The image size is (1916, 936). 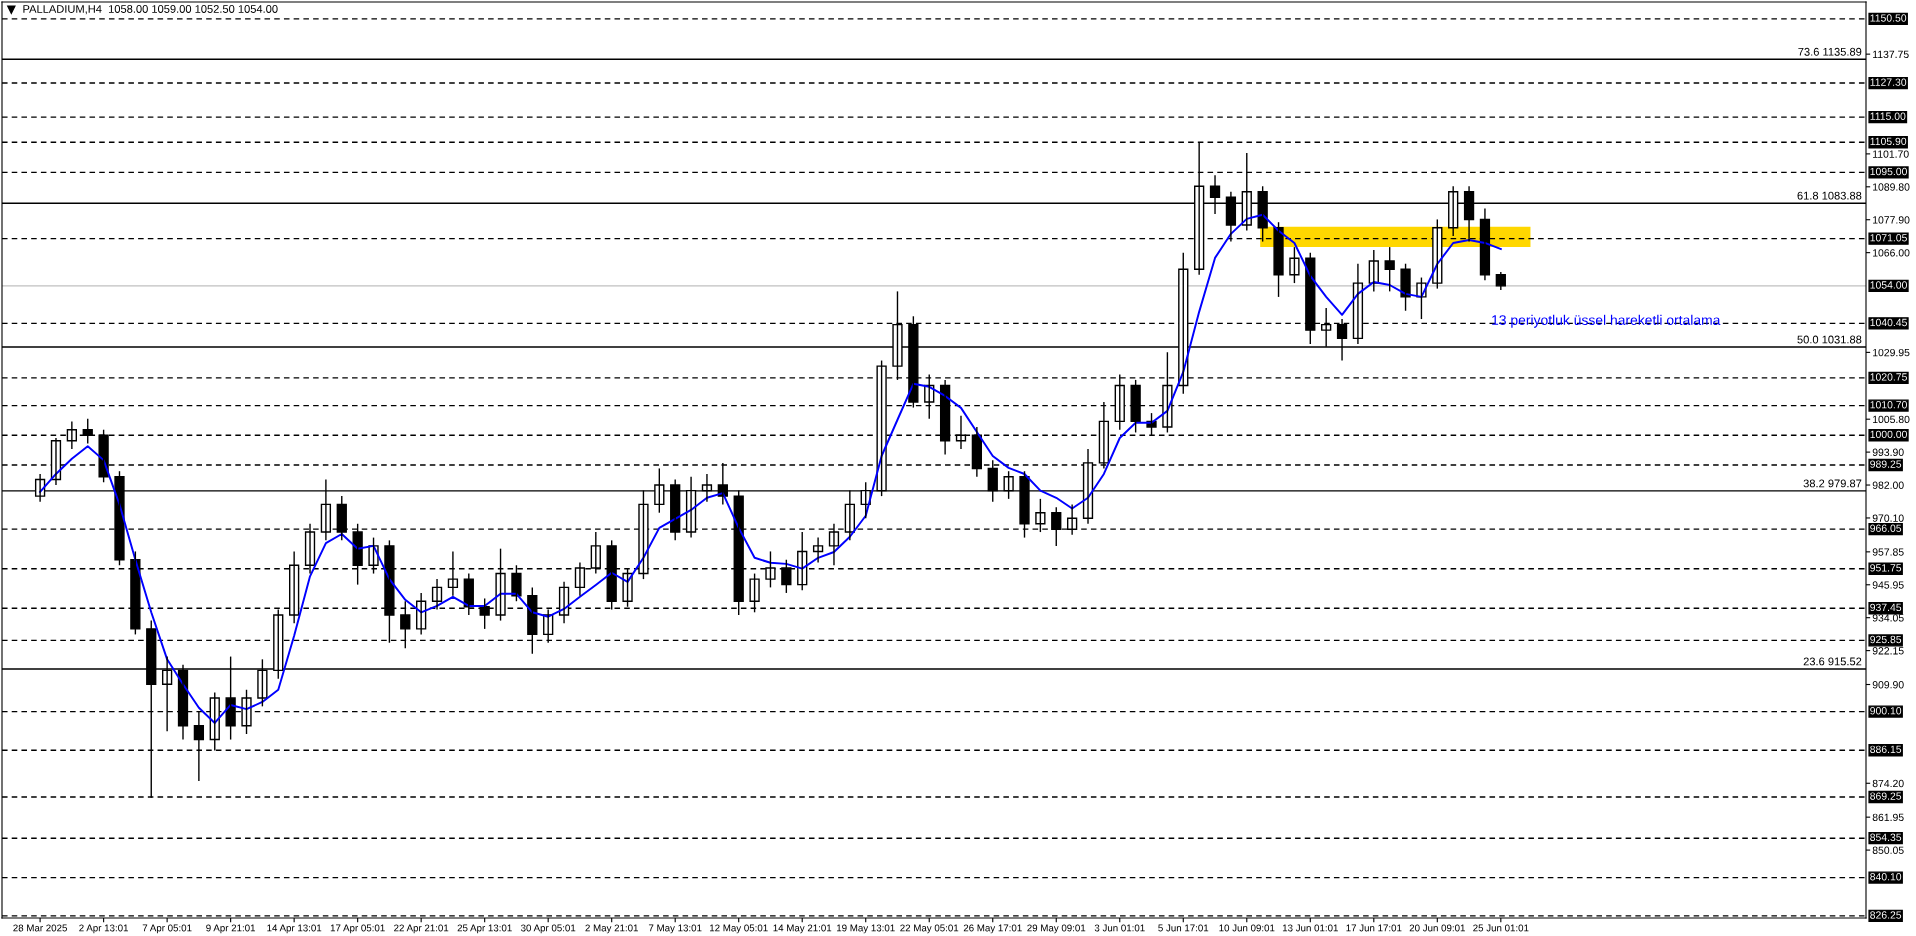 What do you see at coordinates (231, 929) in the screenshot?
I see `x-tick-label: 9 Apr 21:01` at bounding box center [231, 929].